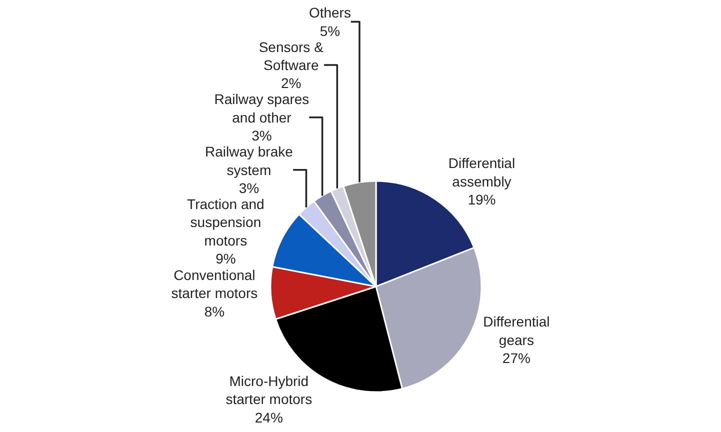 Image resolution: width=721 pixels, height=432 pixels. I want to click on slice-label: Differential gears, so click(516, 331).